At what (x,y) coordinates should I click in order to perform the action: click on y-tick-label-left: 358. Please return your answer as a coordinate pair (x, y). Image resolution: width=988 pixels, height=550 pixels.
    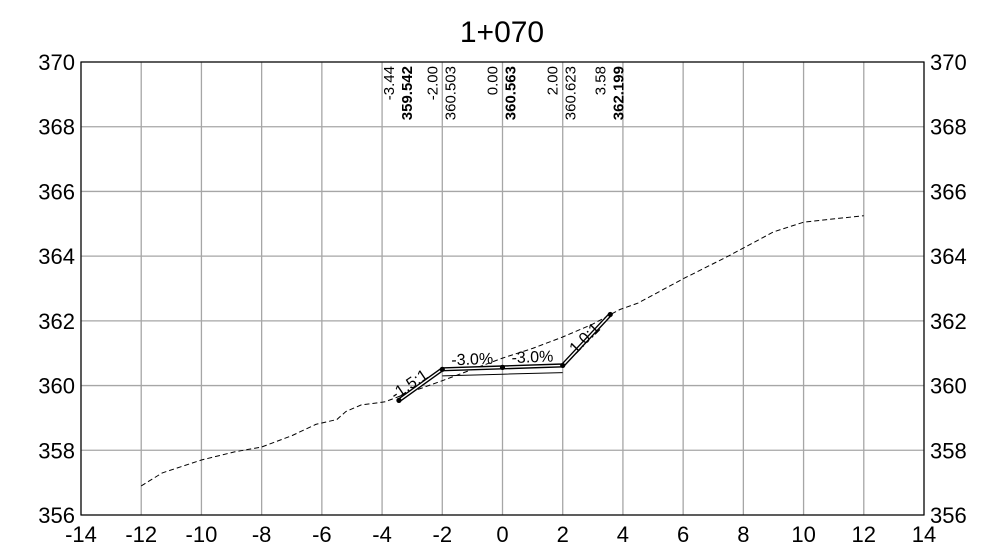
    Looking at the image, I should click on (56, 450).